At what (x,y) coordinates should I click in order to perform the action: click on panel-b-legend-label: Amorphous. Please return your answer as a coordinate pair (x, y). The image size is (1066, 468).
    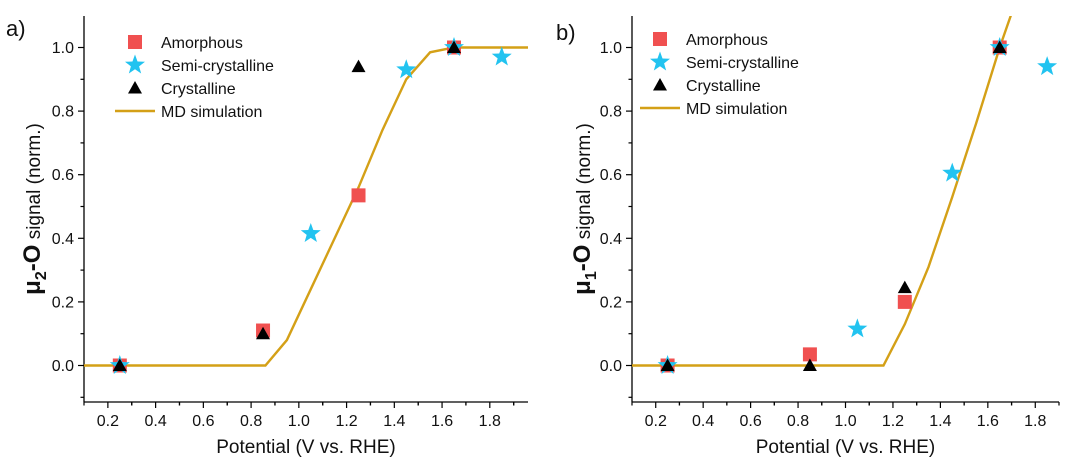
    Looking at the image, I should click on (727, 40).